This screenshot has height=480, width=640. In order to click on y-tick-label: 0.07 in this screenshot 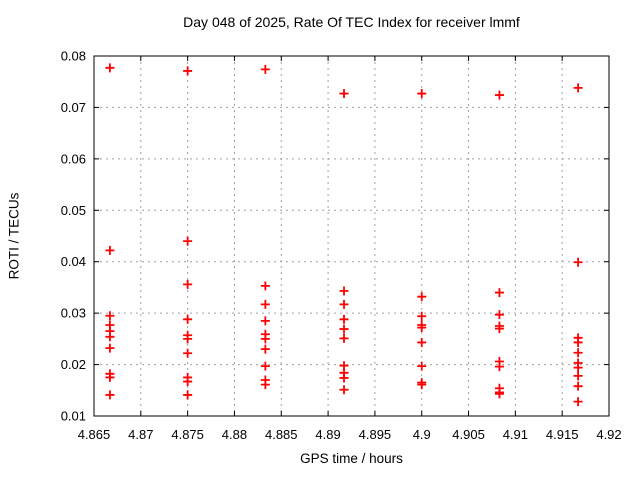, I will do `click(73, 107)`.